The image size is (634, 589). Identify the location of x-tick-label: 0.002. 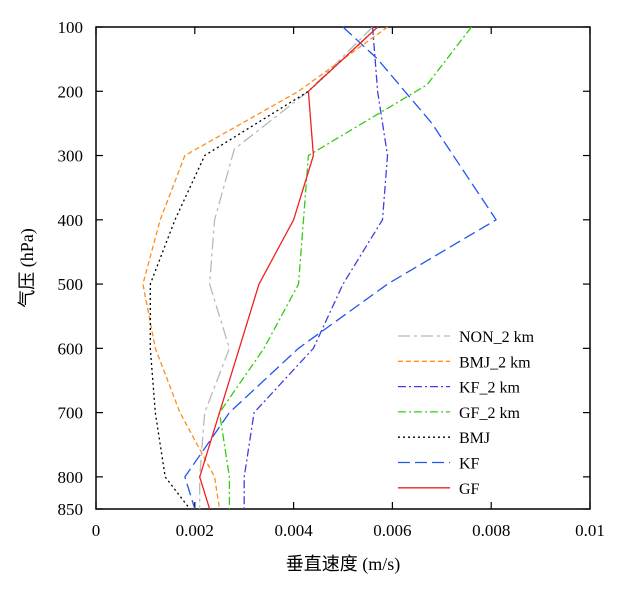
(195, 530).